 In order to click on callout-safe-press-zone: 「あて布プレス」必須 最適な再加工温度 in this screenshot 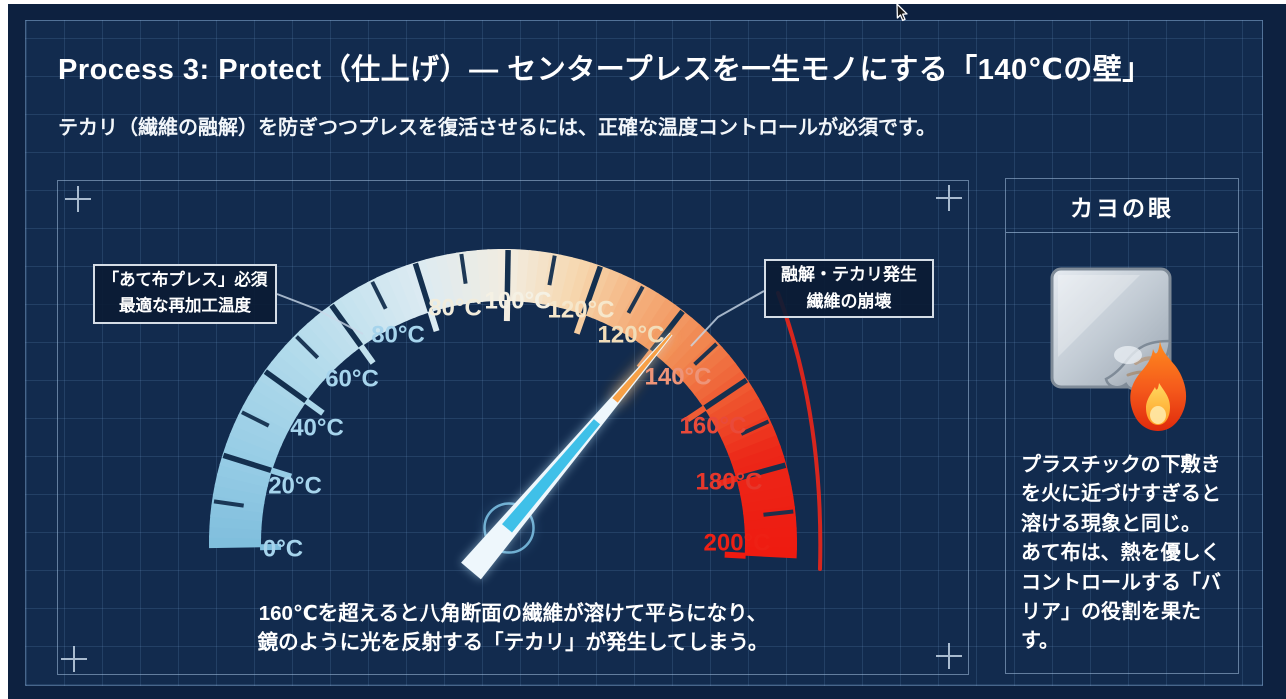, I will do `click(185, 294)`.